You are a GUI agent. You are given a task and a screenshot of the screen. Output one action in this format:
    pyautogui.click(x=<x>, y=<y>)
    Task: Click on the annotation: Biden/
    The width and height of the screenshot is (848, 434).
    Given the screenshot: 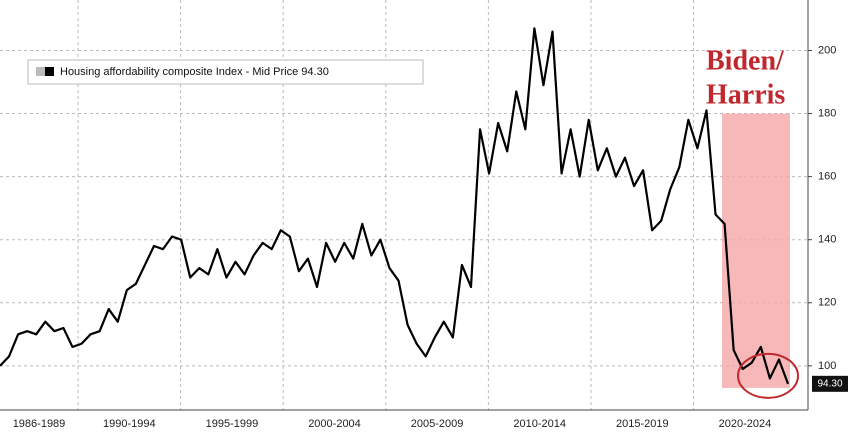 What is the action you would take?
    pyautogui.click(x=745, y=60)
    